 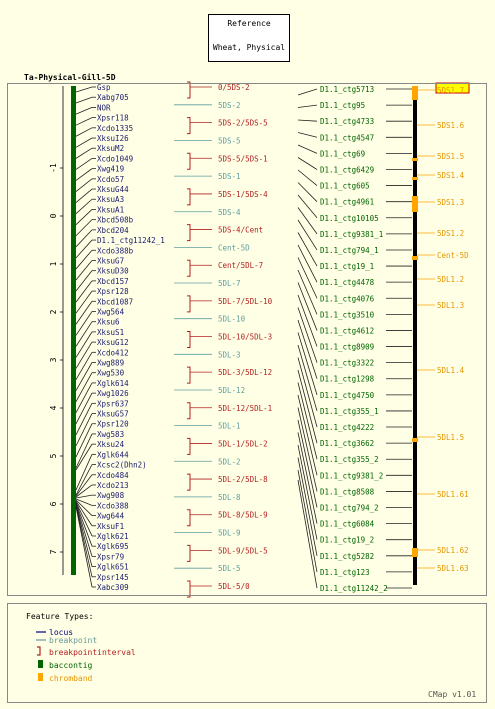 What do you see at coordinates (229, 140) in the screenshot?
I see `breakpoint-label: 5DS-5` at bounding box center [229, 140].